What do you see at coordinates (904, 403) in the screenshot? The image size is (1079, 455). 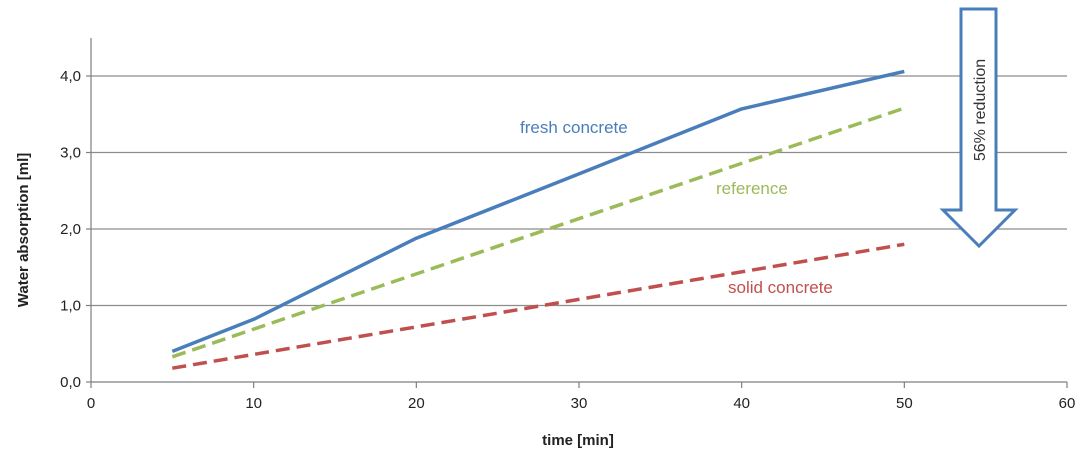 I see `x-tick-label-5: 50` at bounding box center [904, 403].